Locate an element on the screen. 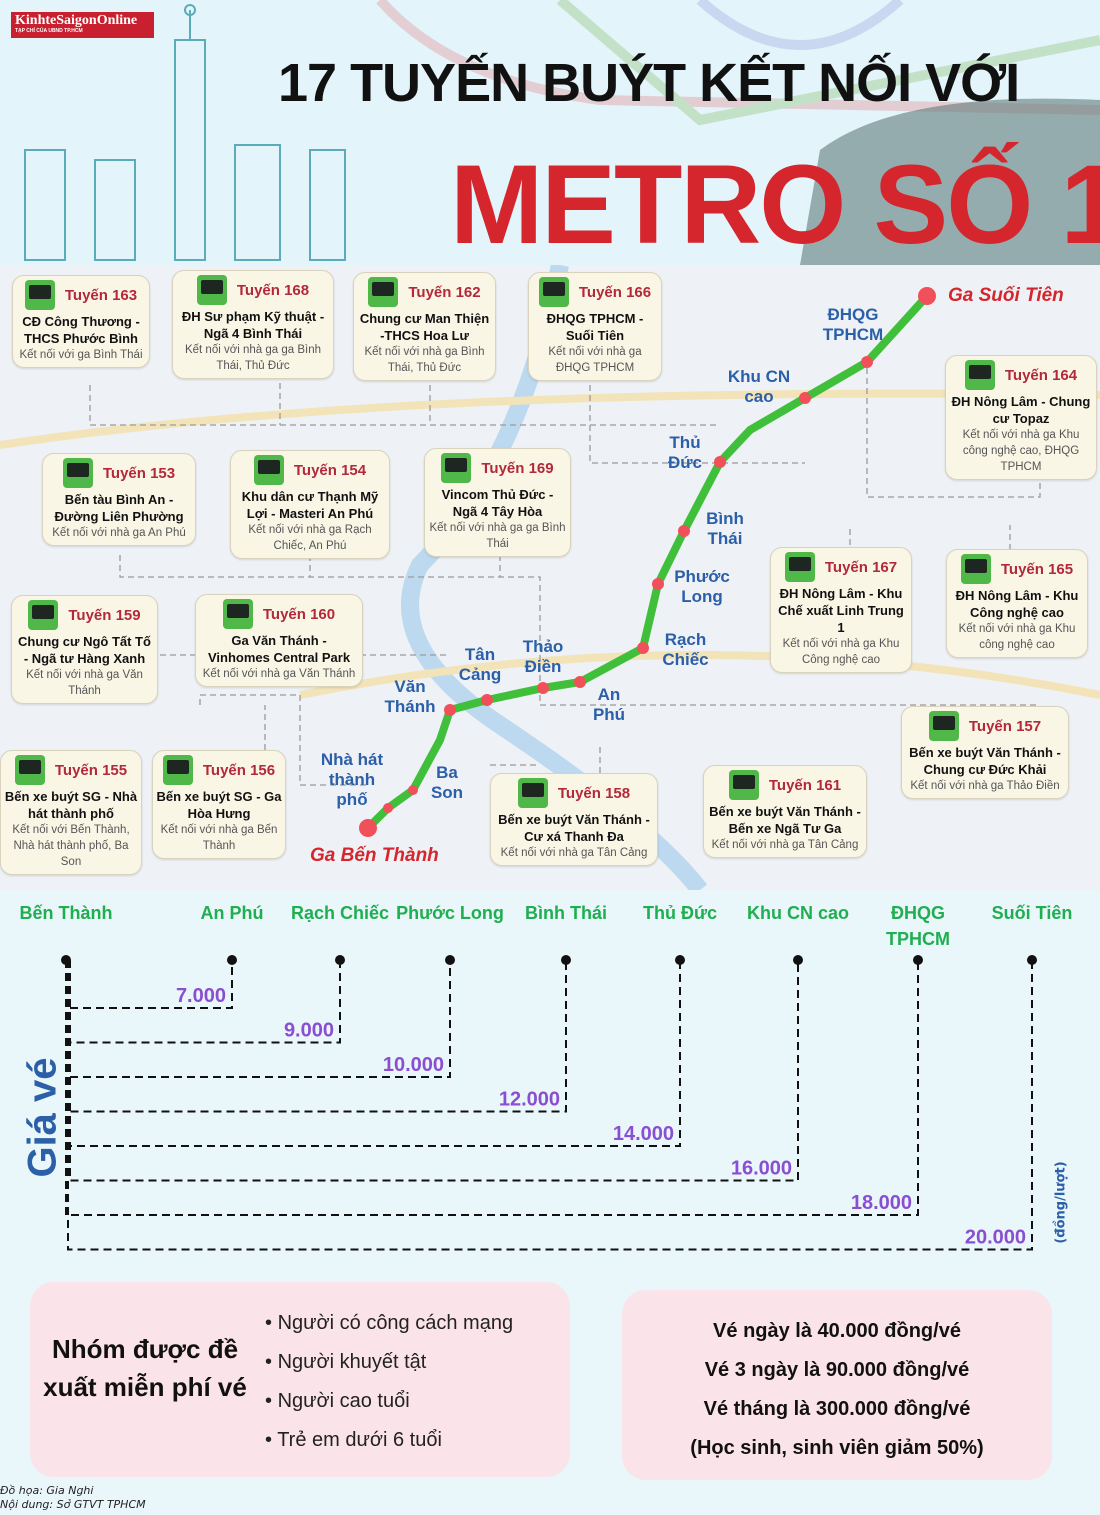 This screenshot has height=1515, width=1100. station-label: Thảo Điền is located at coordinates (543, 656).